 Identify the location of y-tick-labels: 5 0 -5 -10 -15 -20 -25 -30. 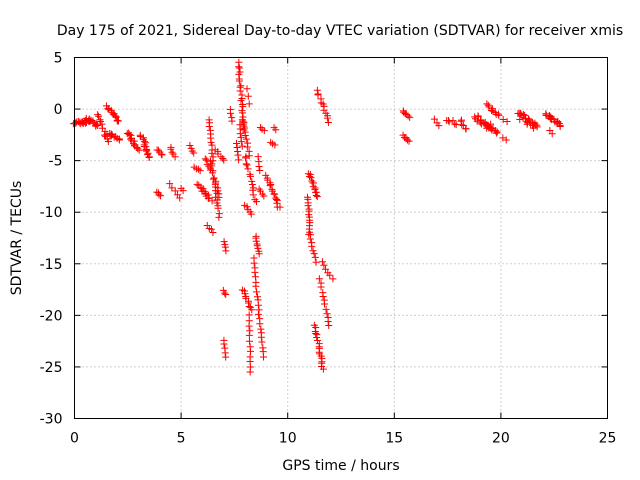
(51, 239).